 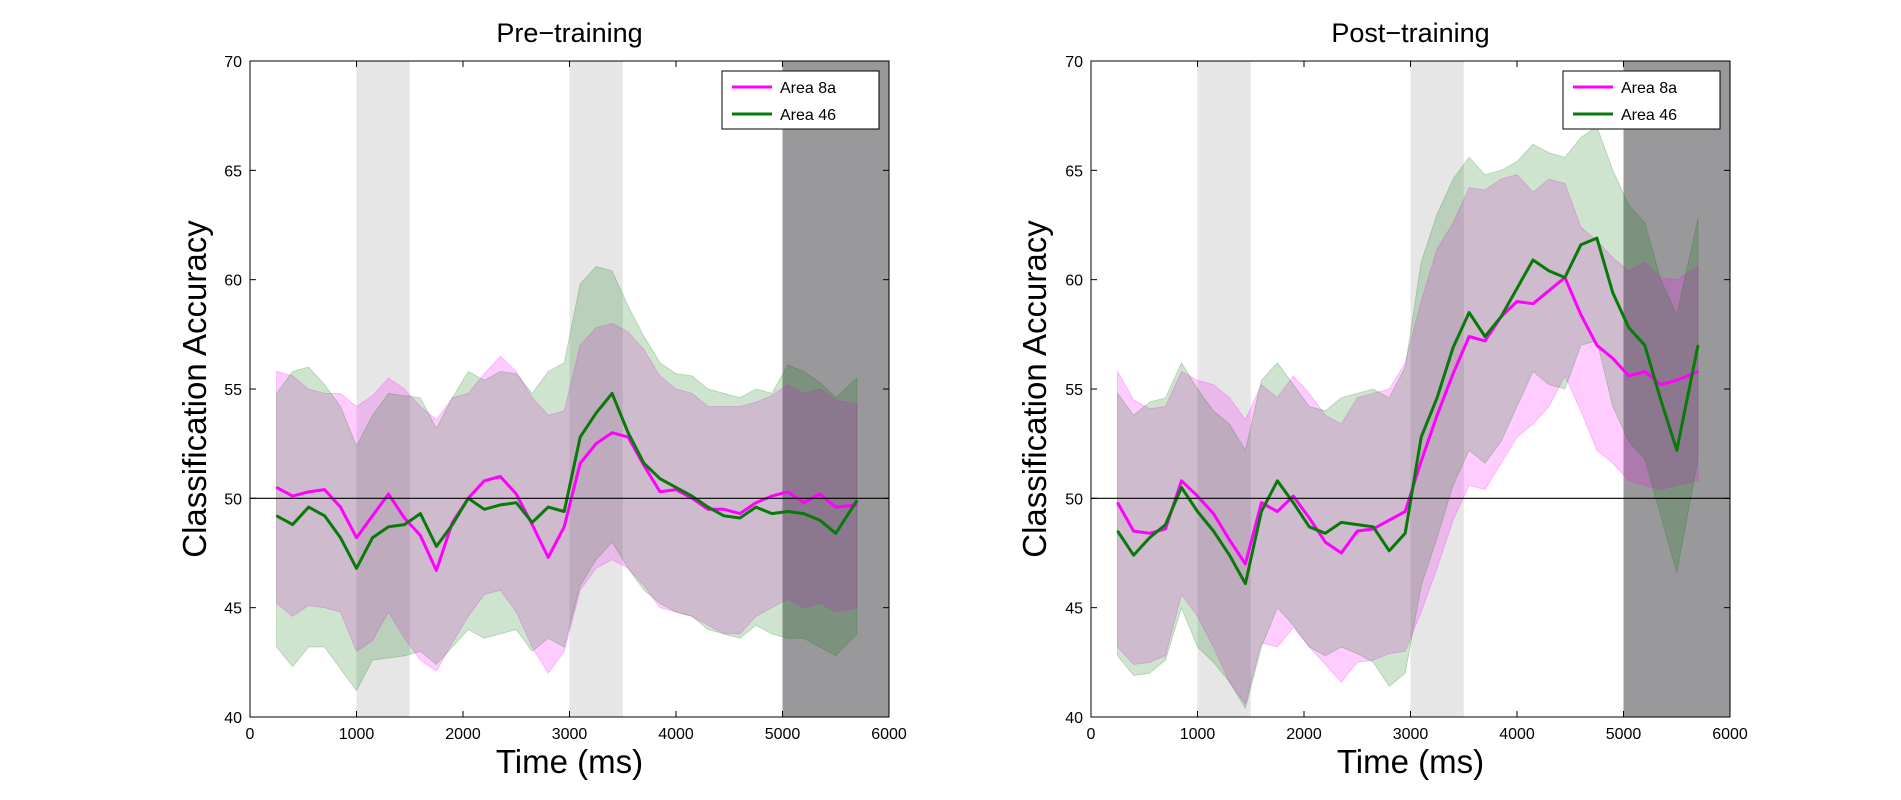 I want to click on y-tick-label: 45, so click(x=1074, y=609).